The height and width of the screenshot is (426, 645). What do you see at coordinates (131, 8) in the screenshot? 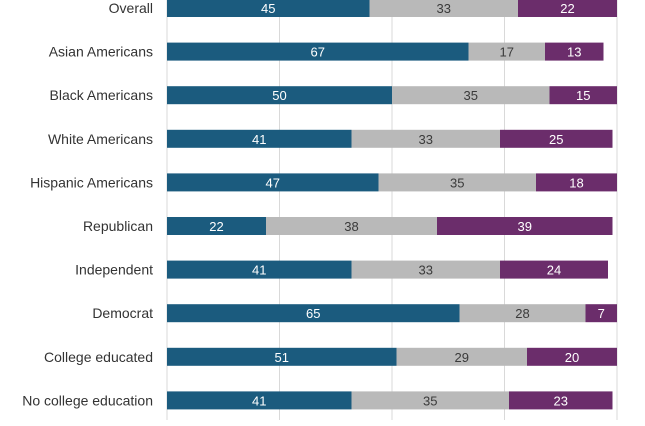
I see `category-label: Overall` at bounding box center [131, 8].